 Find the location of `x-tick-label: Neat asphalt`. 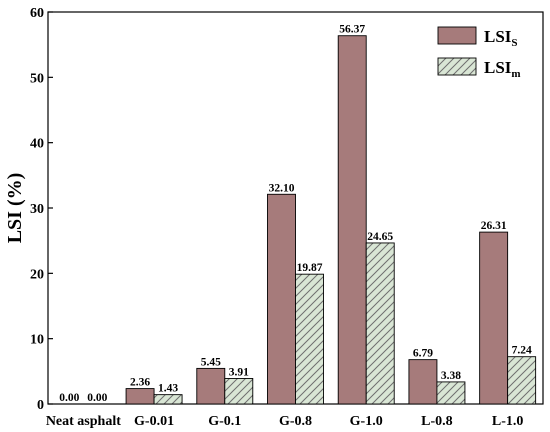

x-tick-label: Neat asphalt is located at coordinates (83, 421).